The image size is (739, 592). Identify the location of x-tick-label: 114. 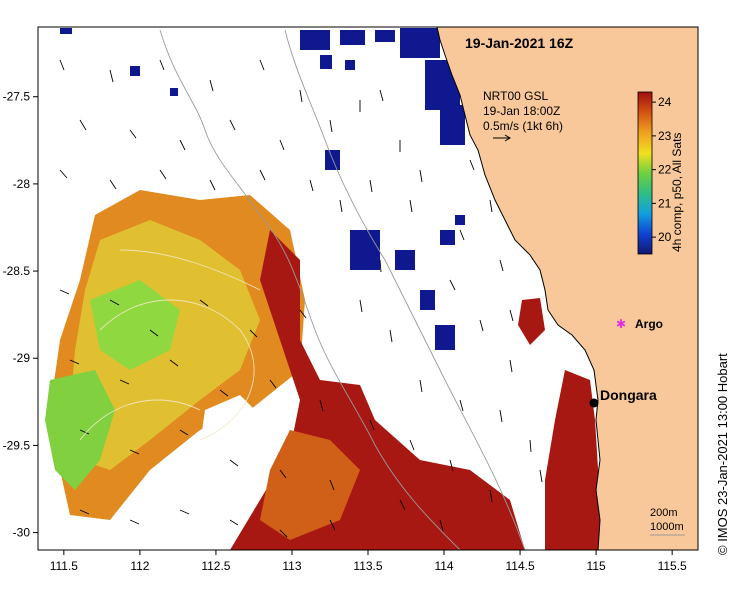
(443, 566).